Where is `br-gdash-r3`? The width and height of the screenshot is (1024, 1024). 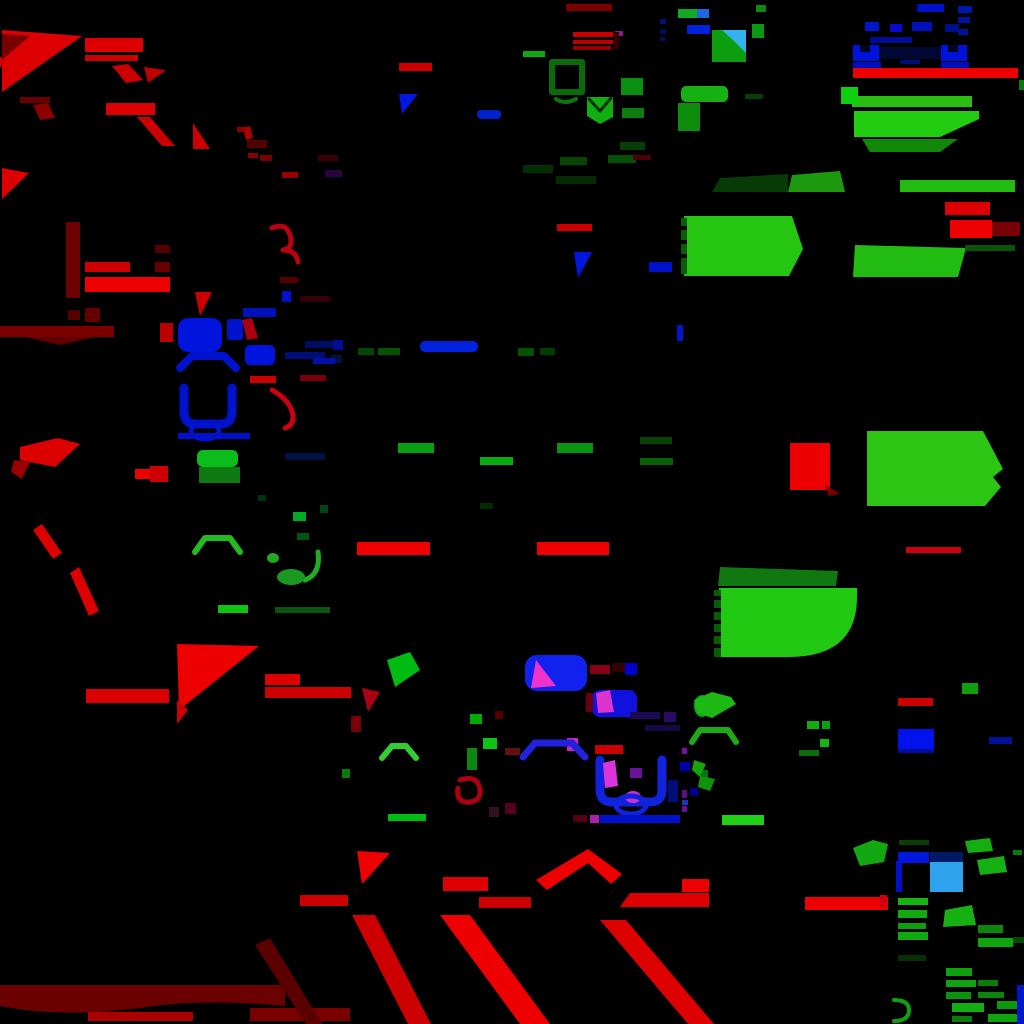 br-gdash-r3 is located at coordinates (809, 753).